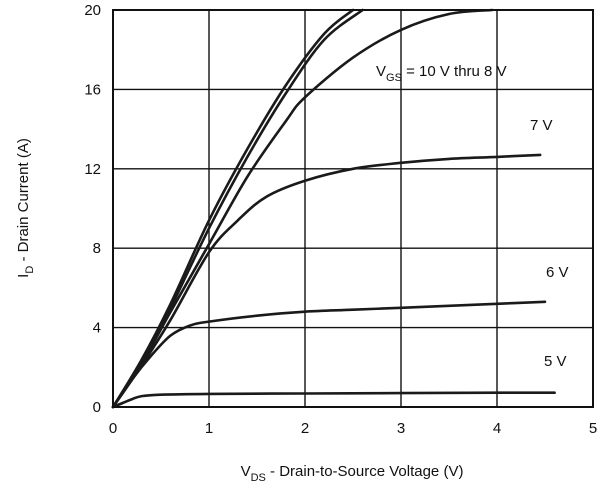 The height and width of the screenshot is (487, 601). What do you see at coordinates (541, 125) in the screenshot?
I see `annotation-7v: 7 V` at bounding box center [541, 125].